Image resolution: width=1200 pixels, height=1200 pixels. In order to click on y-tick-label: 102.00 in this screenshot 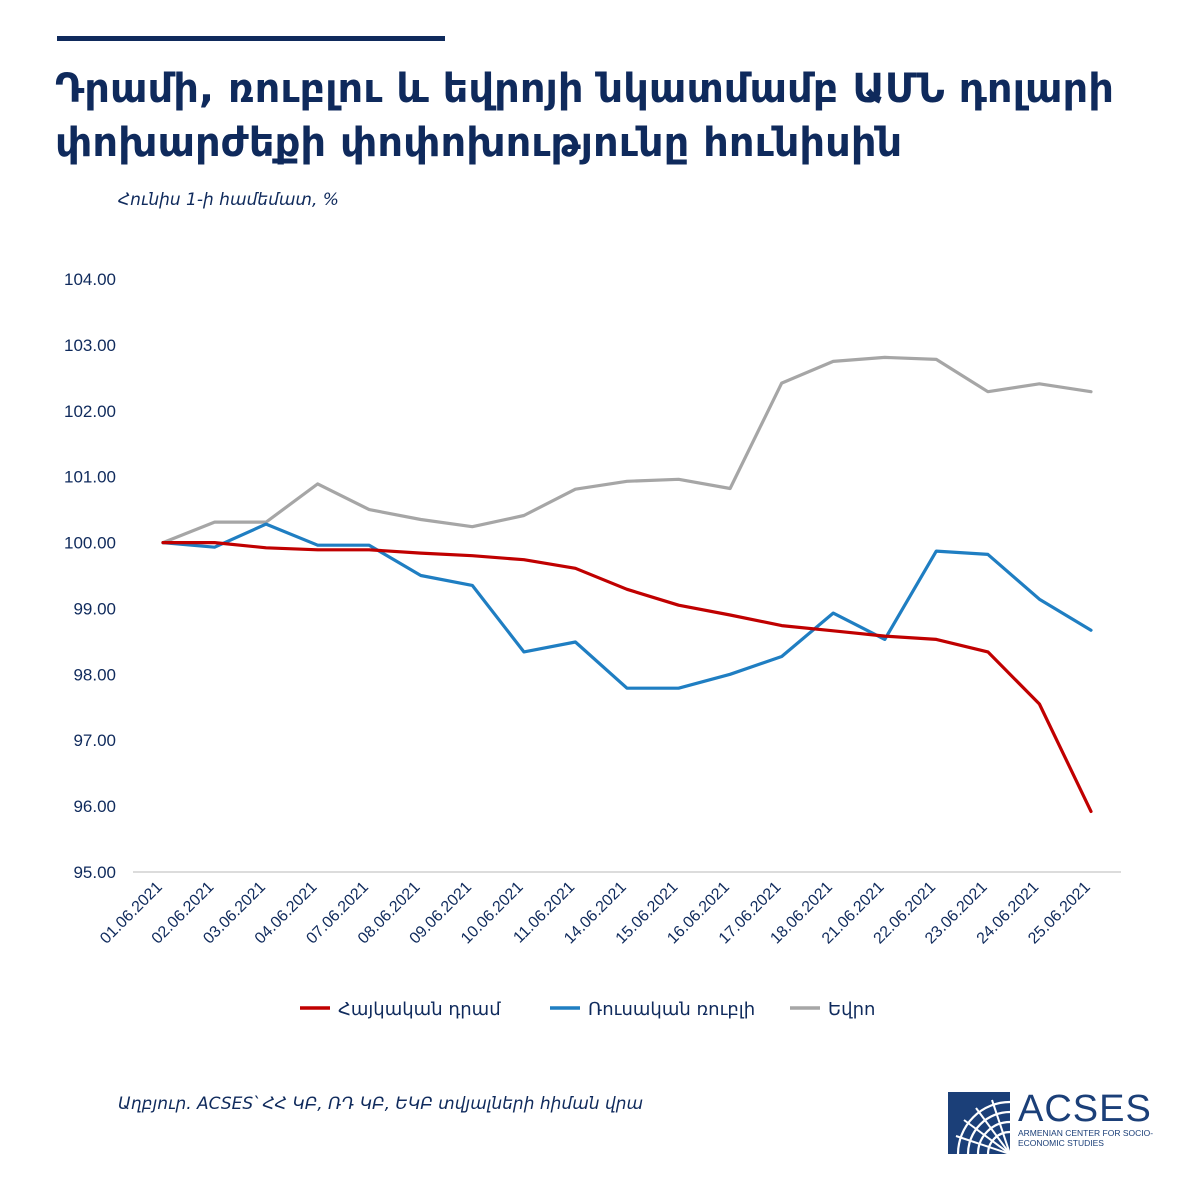, I will do `click(90, 411)`.